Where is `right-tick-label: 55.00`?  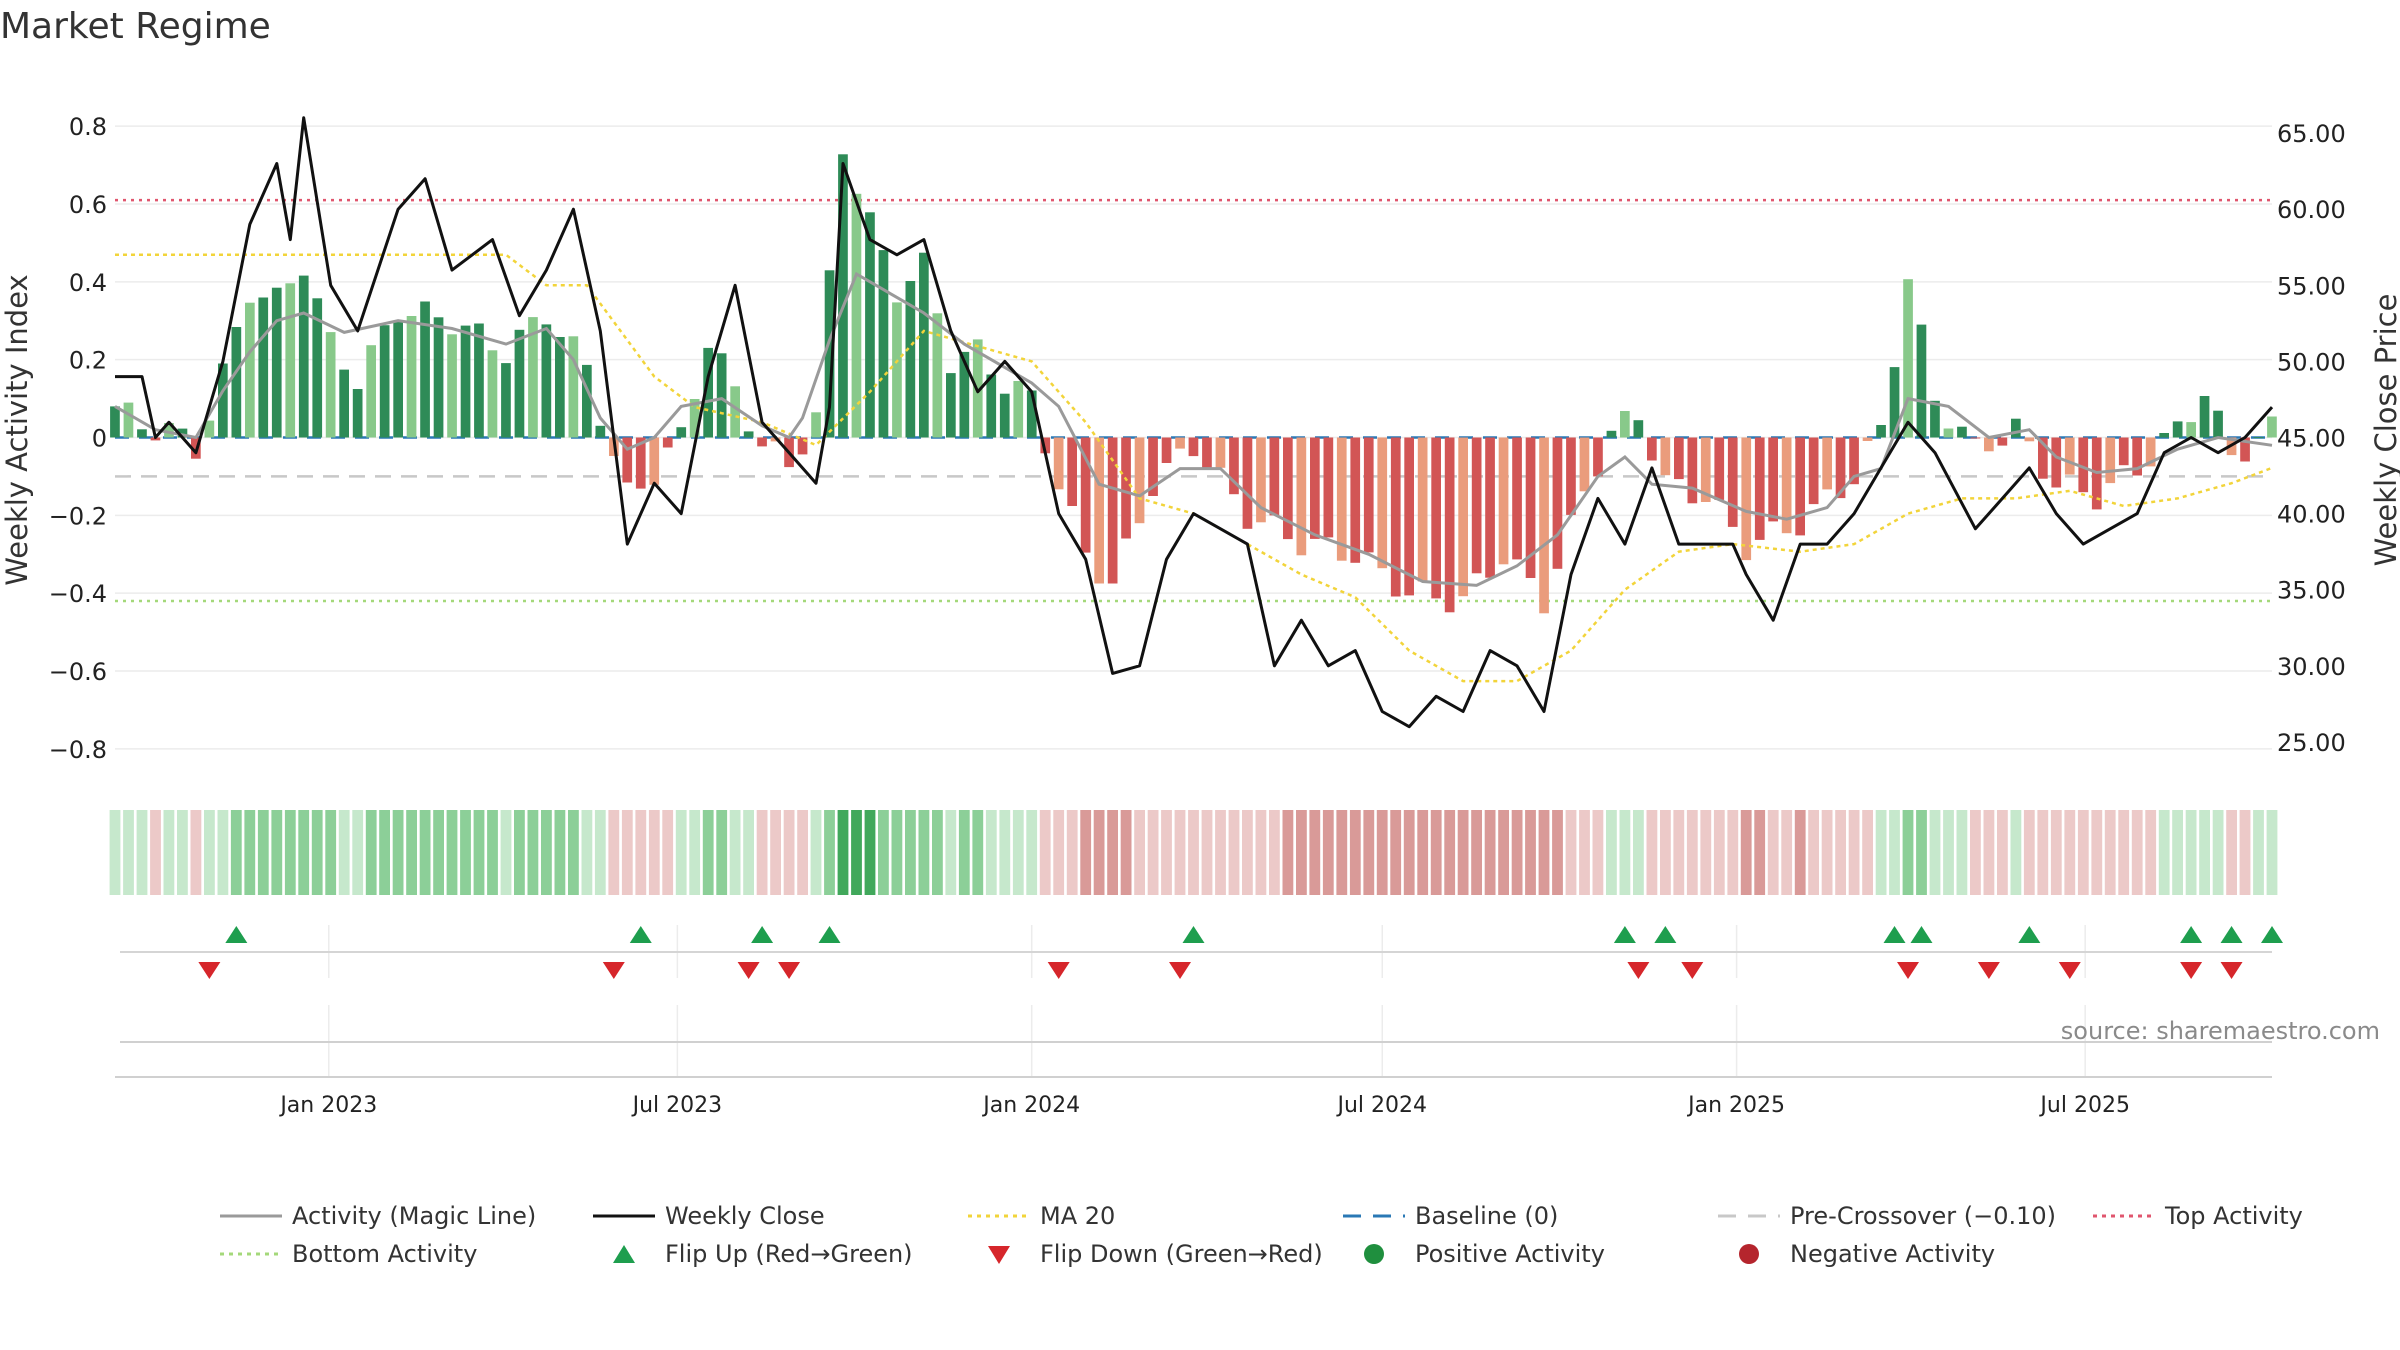 right-tick-label: 55.00 is located at coordinates (2311, 286).